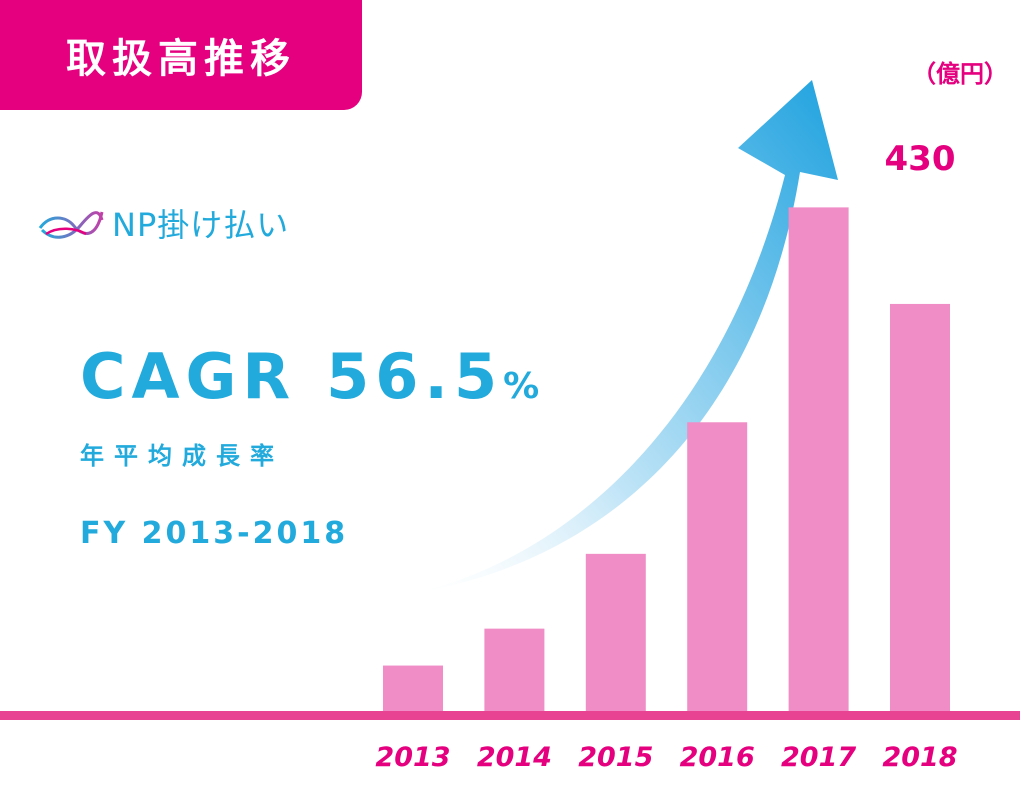 This screenshot has width=1020, height=797. I want to click on cagr-value: 56.5, so click(415, 376).